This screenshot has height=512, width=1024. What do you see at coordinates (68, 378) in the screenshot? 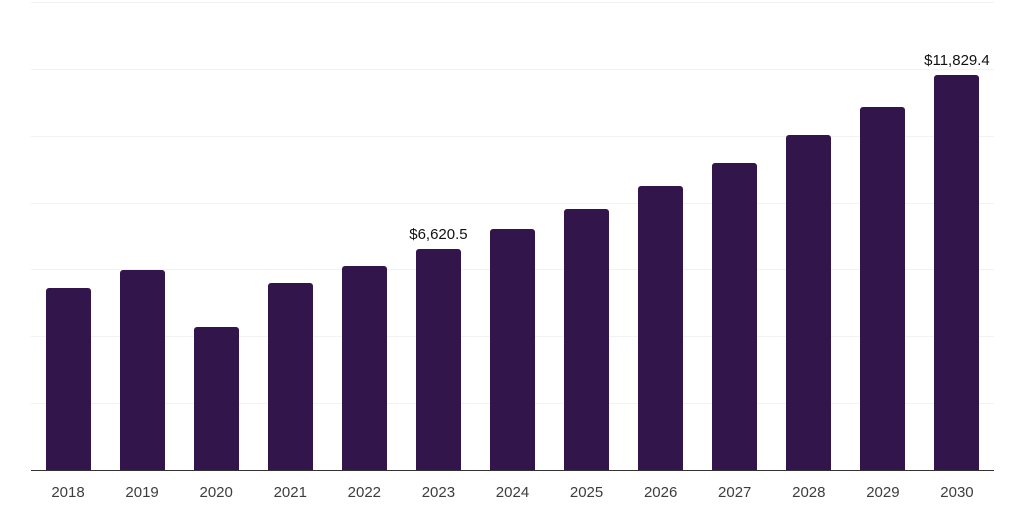
I see `bar-2018` at bounding box center [68, 378].